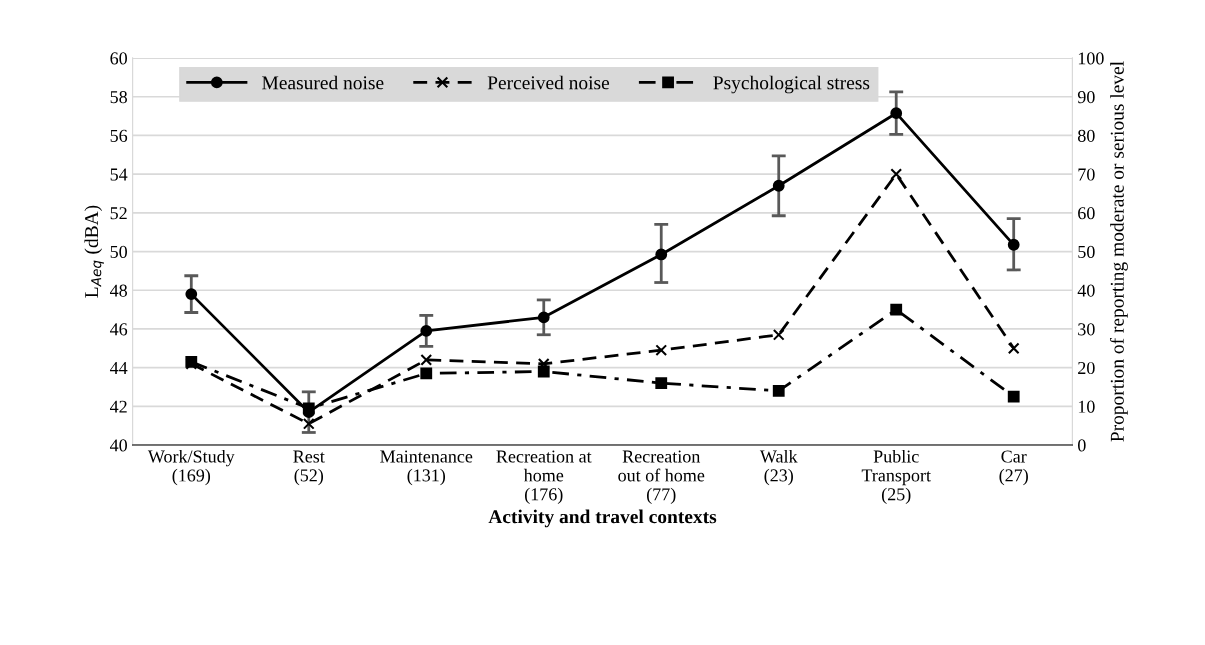 The width and height of the screenshot is (1205, 645). Describe the element at coordinates (1082, 445) in the screenshot. I see `y2-tick-label: 0` at that location.